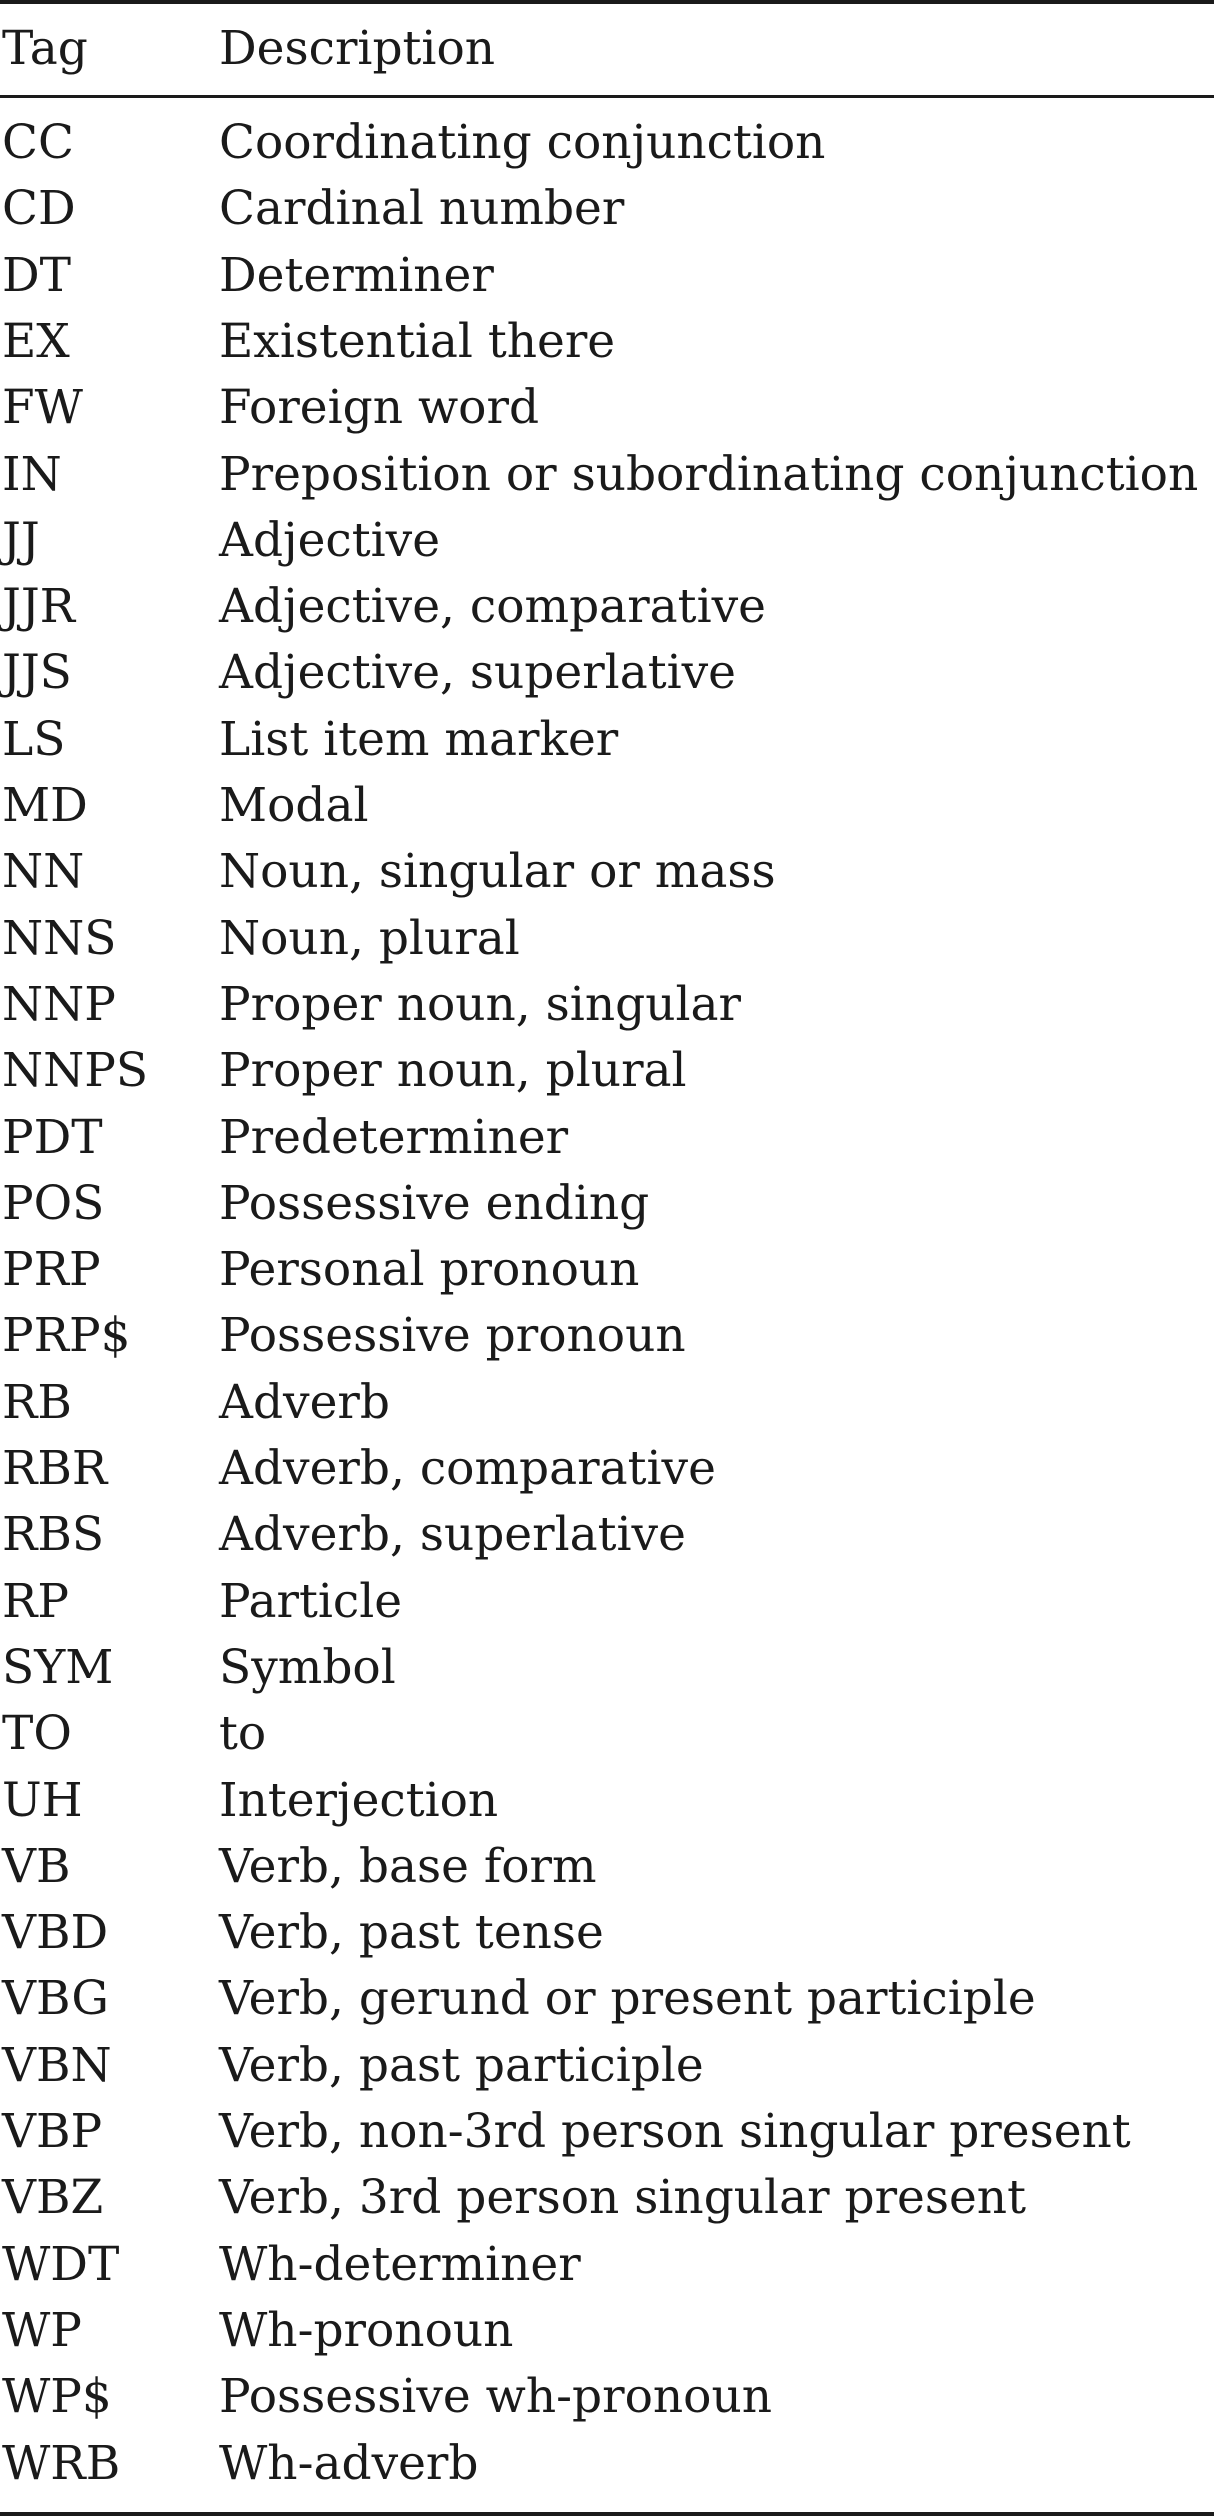 The width and height of the screenshot is (1214, 2519). What do you see at coordinates (75, 1071) in the screenshot?
I see `tag-cell: NNPS` at bounding box center [75, 1071].